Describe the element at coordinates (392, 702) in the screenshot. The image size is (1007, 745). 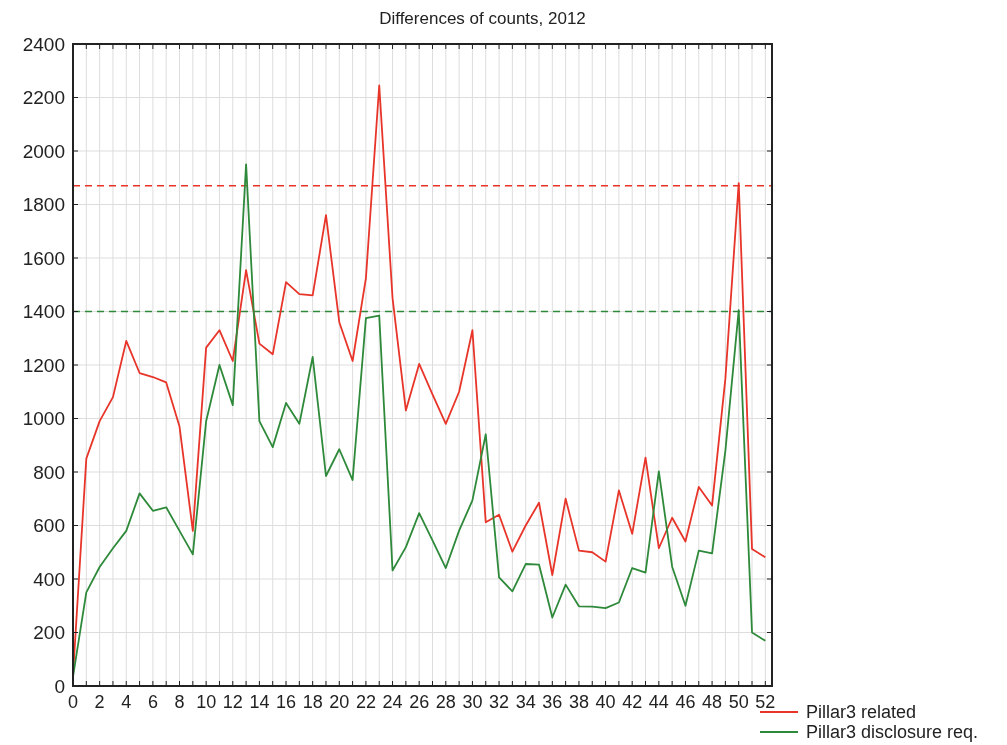
I see `x-tick-label: 24` at that location.